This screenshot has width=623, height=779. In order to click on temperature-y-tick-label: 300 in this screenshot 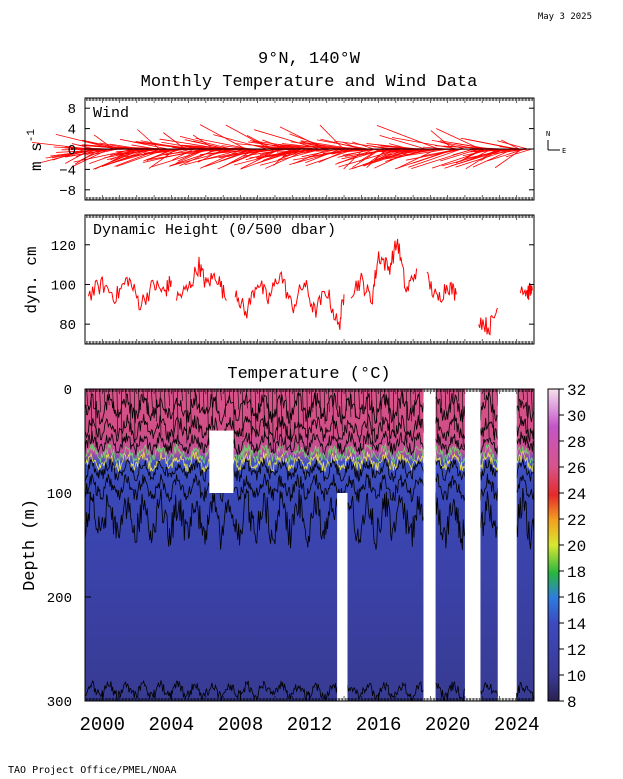, I will do `click(59, 703)`.